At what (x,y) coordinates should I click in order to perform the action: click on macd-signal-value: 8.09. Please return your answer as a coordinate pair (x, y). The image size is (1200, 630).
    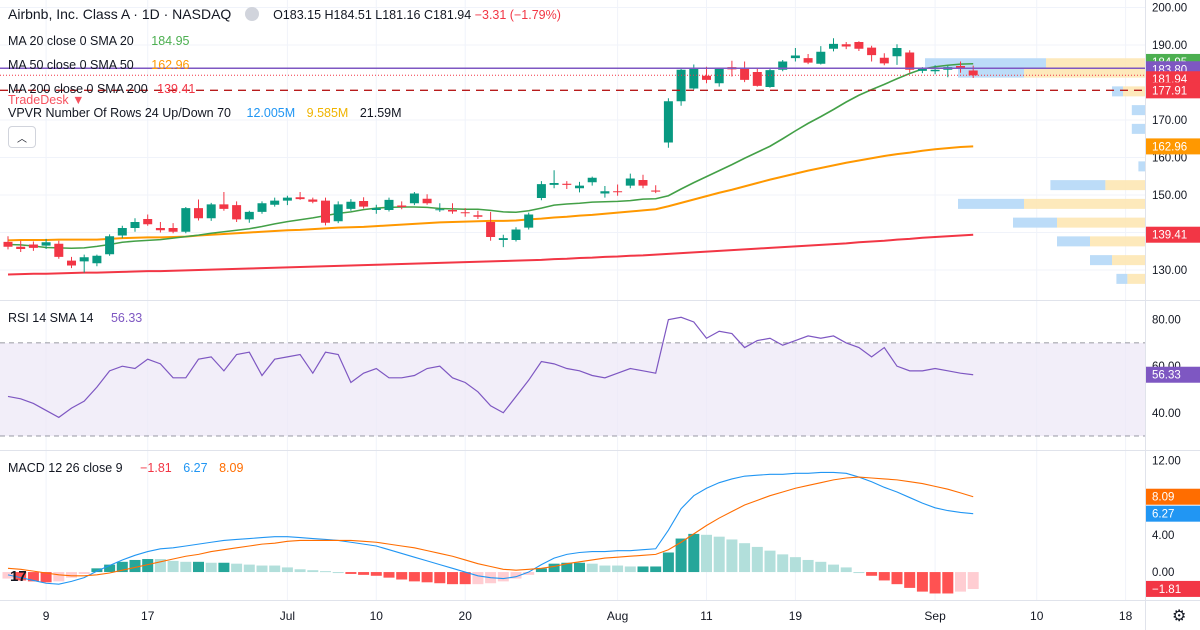
    Looking at the image, I should click on (231, 468).